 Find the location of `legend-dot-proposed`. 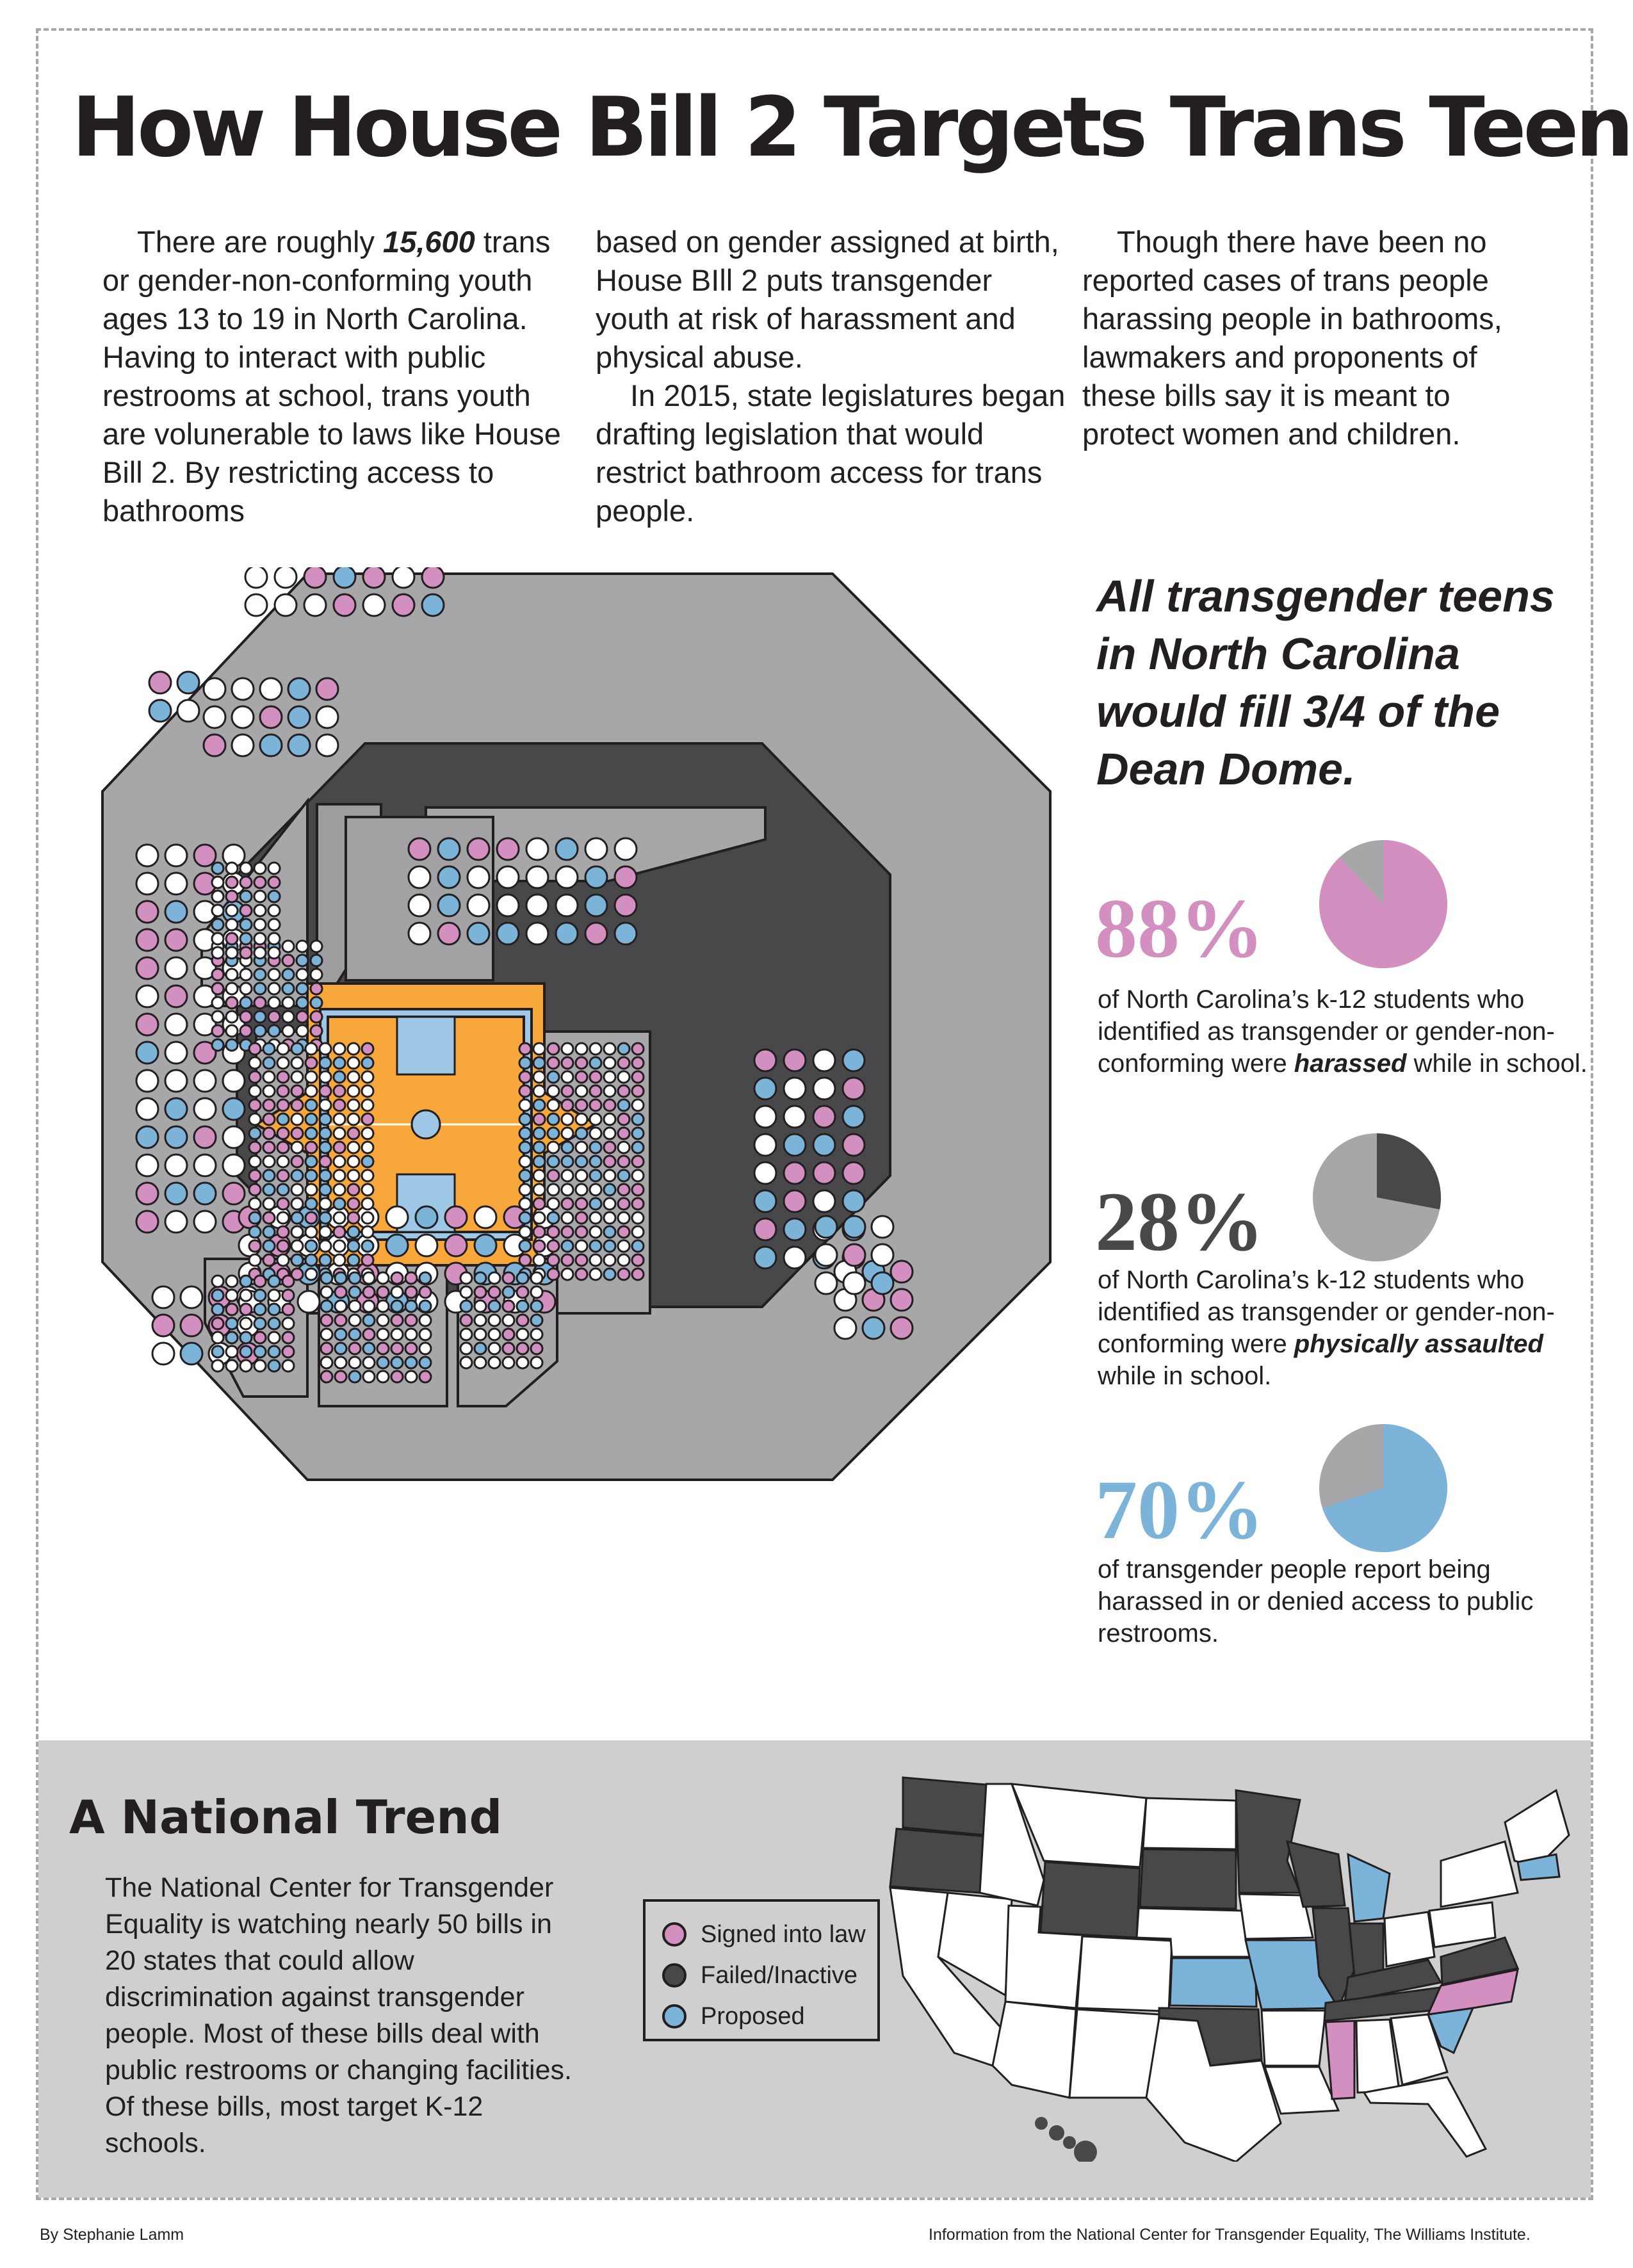

legend-dot-proposed is located at coordinates (674, 2016).